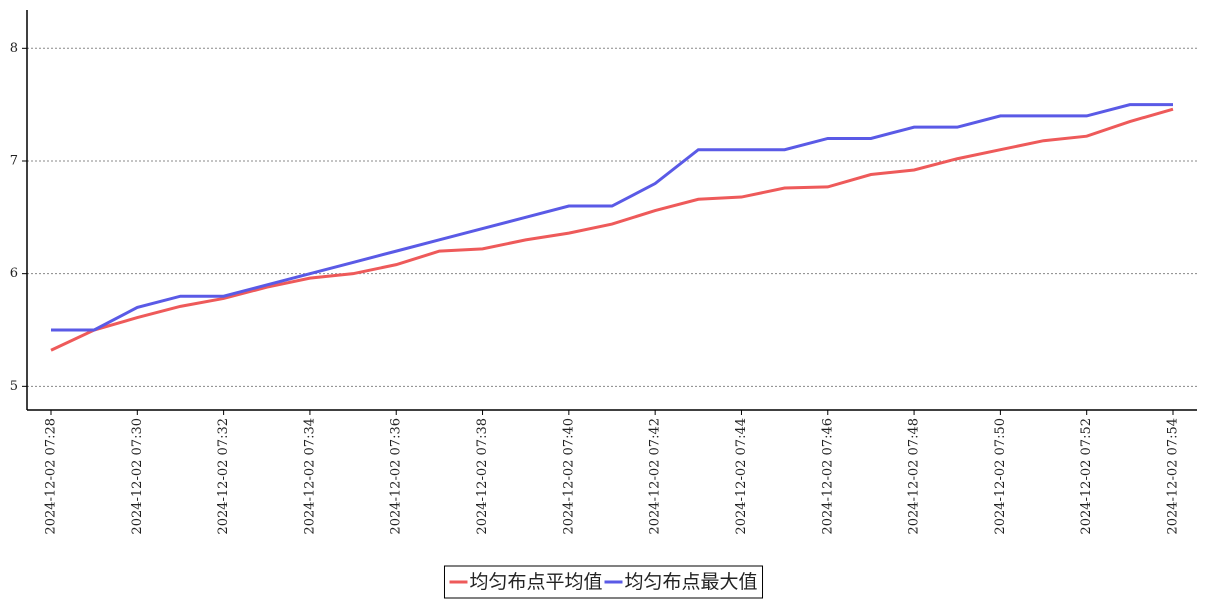 This screenshot has width=1207, height=600. I want to click on y-tick-label: 5, so click(14, 386).